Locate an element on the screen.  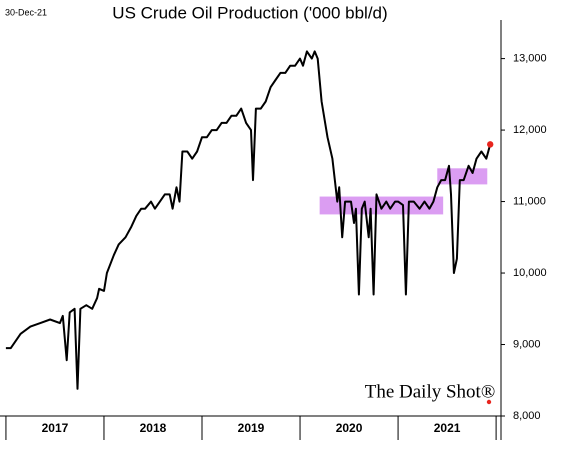
y-tick-label: 8,000 is located at coordinates (527, 416).